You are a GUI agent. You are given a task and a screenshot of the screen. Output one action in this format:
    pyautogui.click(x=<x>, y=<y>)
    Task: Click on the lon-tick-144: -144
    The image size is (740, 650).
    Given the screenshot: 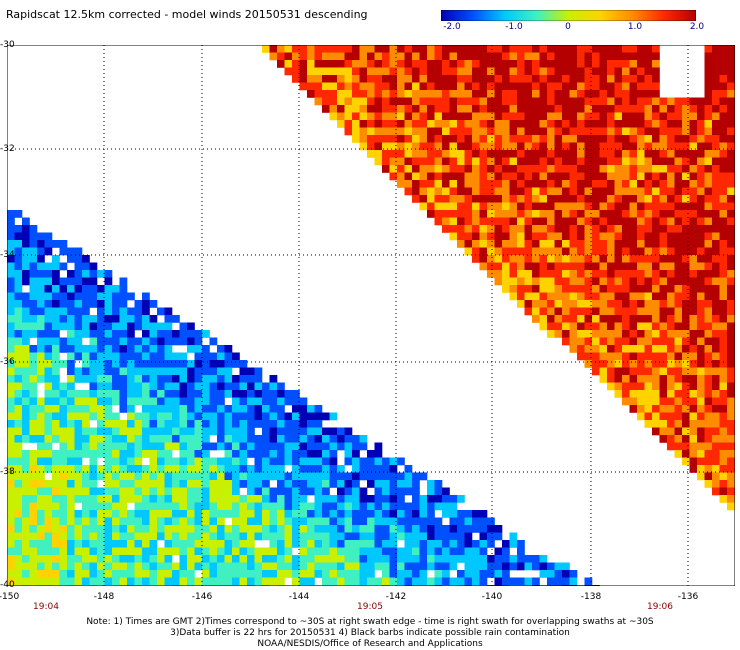 What is the action you would take?
    pyautogui.click(x=299, y=597)
    